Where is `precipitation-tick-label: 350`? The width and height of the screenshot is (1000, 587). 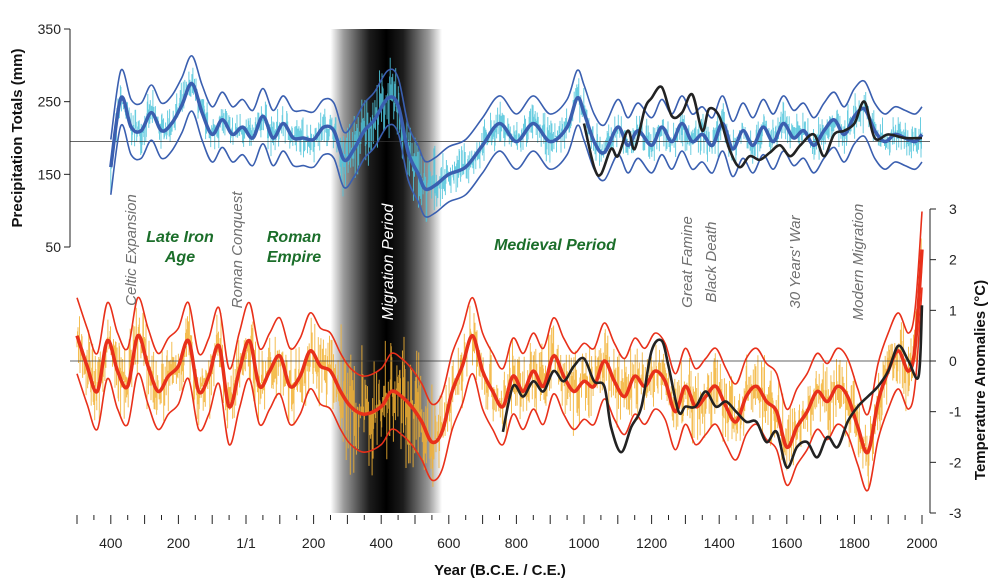
precipitation-tick-label: 350 is located at coordinates (50, 29).